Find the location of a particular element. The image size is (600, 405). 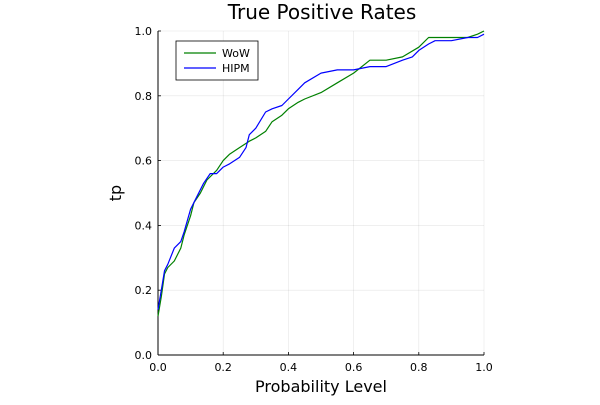

y-axis-label: tp is located at coordinates (115, 193).